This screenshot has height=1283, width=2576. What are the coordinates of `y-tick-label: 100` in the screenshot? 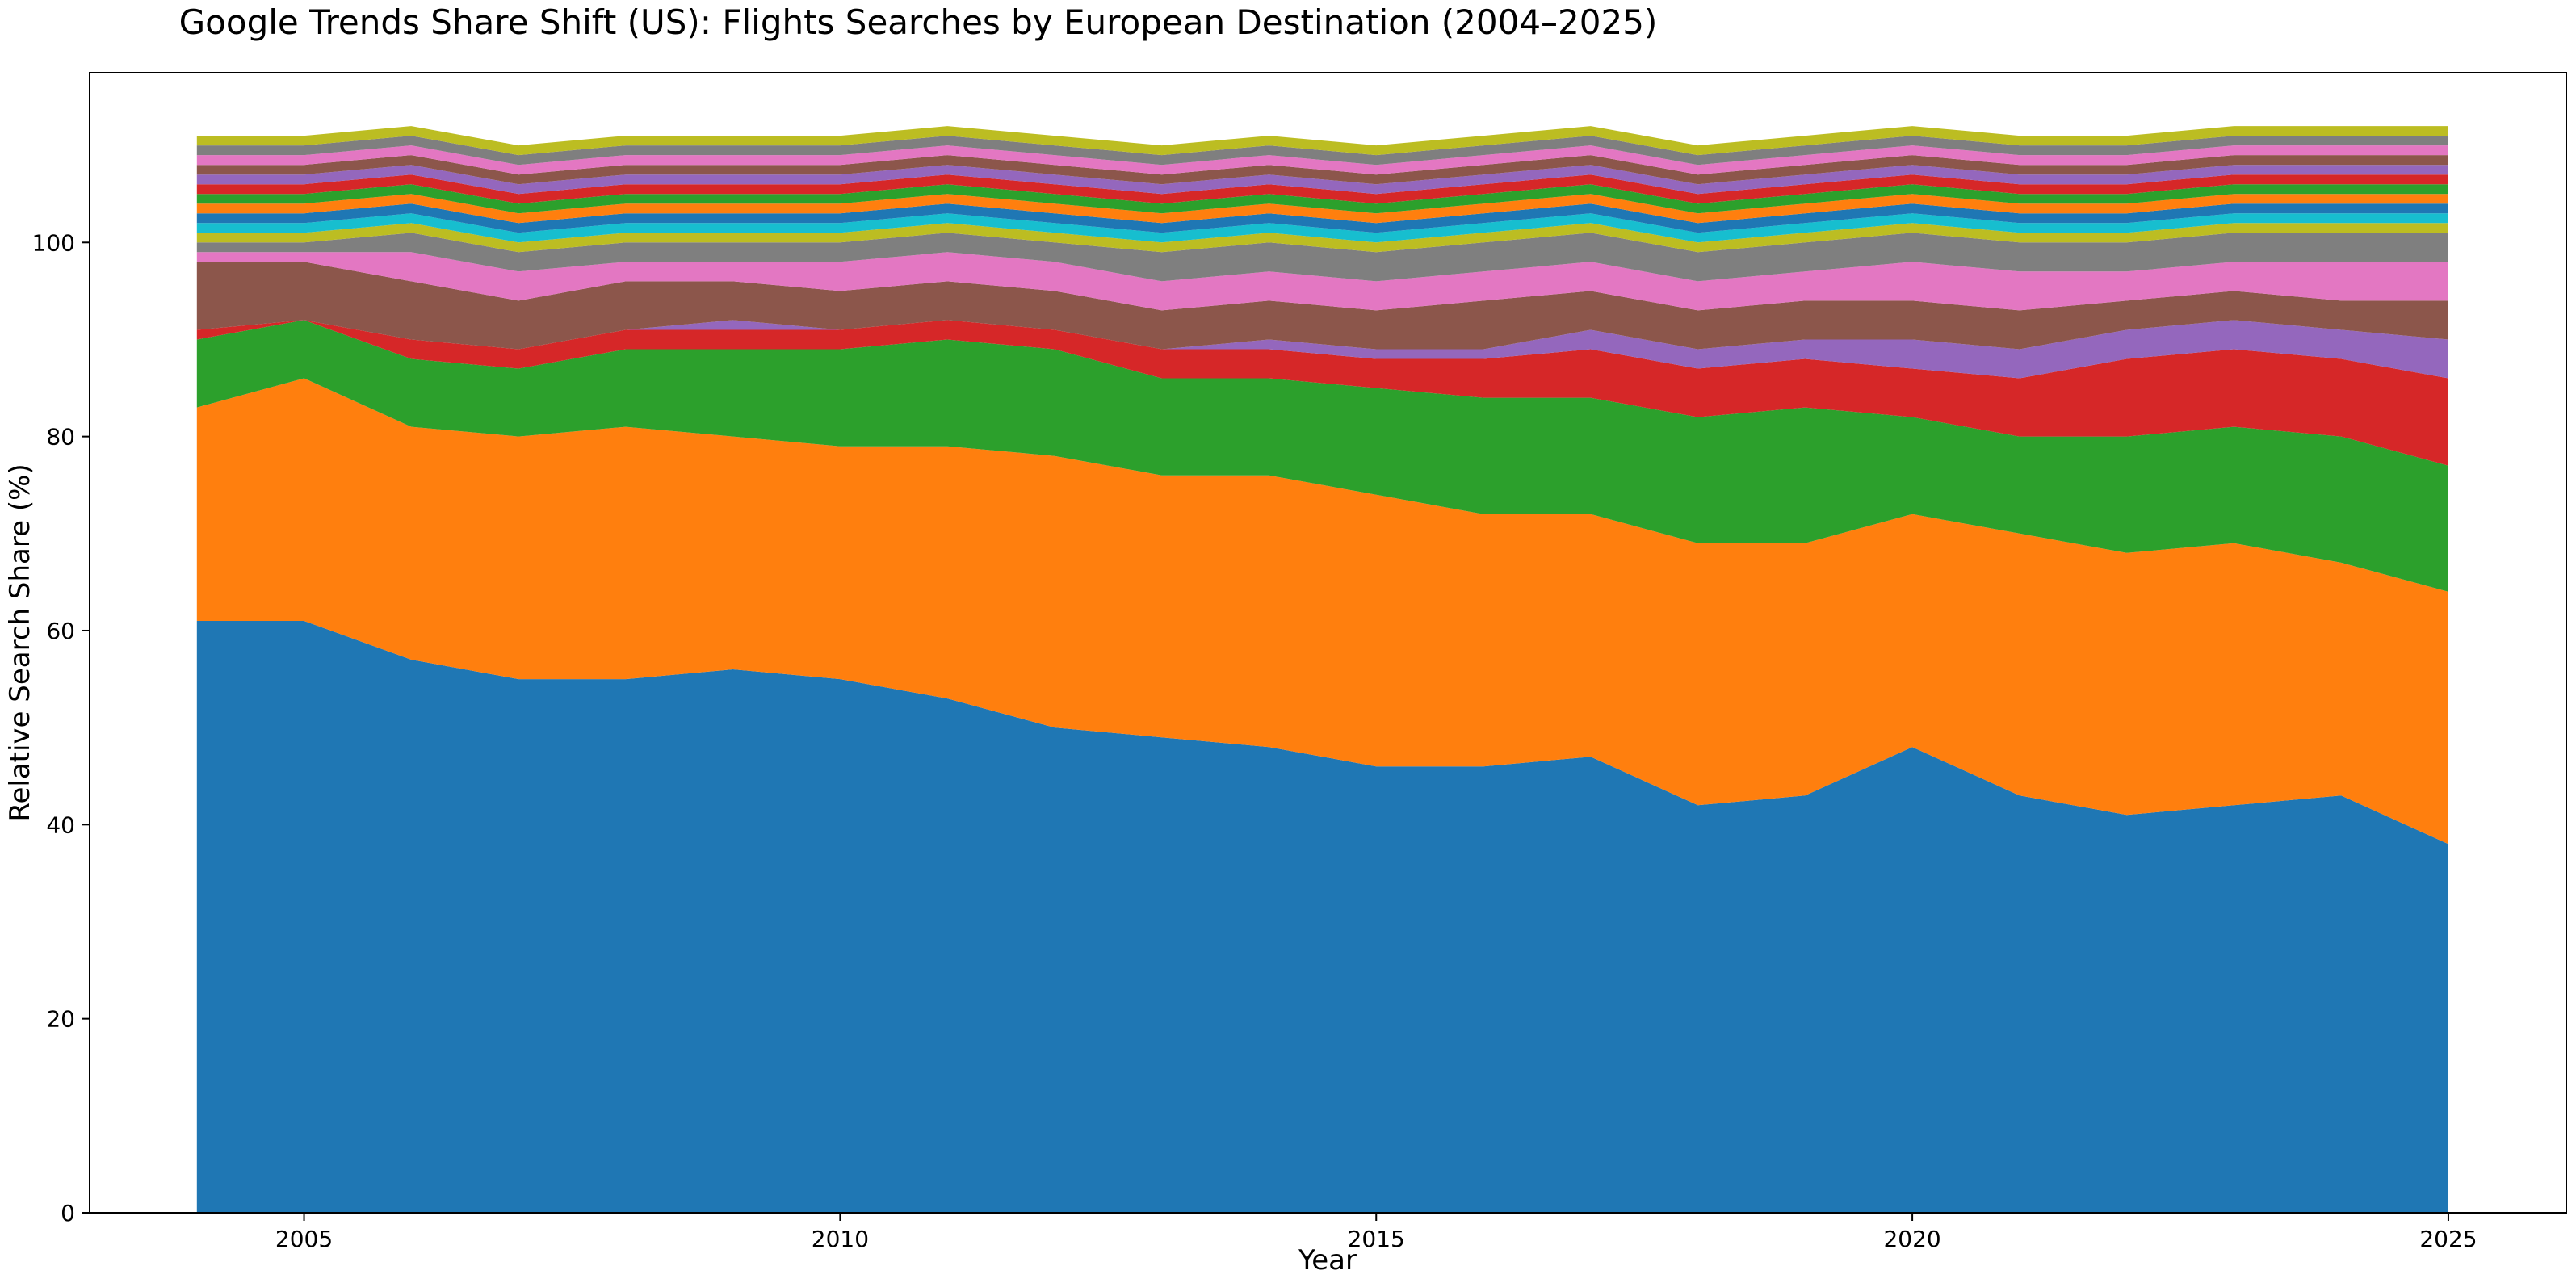 It's located at (54, 243).